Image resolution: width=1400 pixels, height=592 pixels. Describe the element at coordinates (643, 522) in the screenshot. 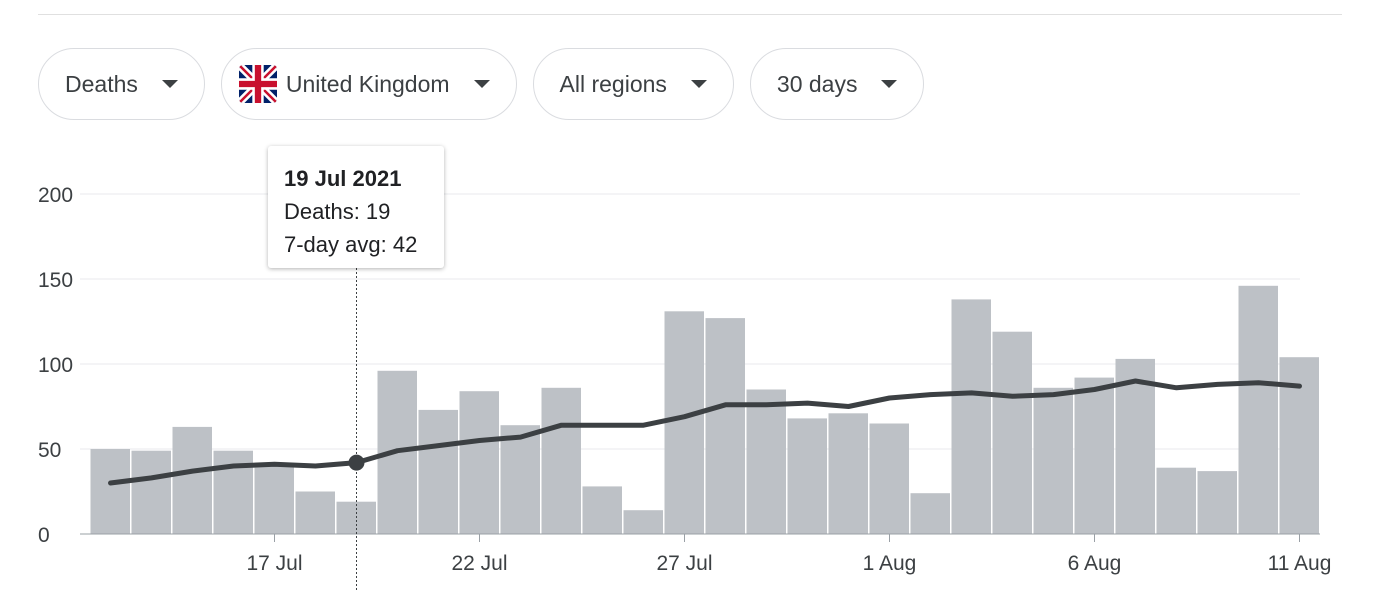

I see `bar-26-jul` at that location.